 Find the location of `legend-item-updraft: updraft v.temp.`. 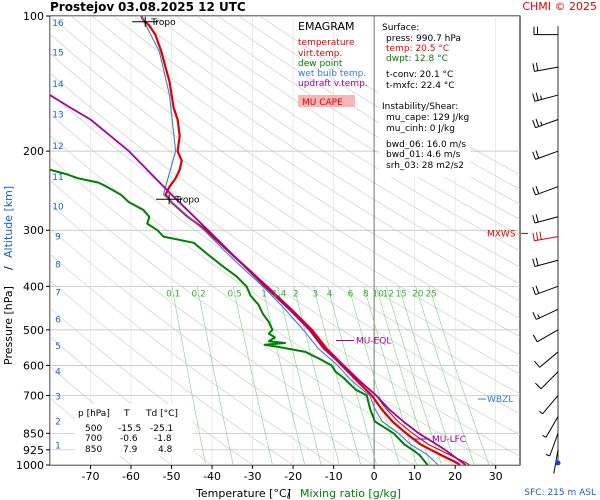

legend-item-updraft: updraft v.temp. is located at coordinates (333, 84).